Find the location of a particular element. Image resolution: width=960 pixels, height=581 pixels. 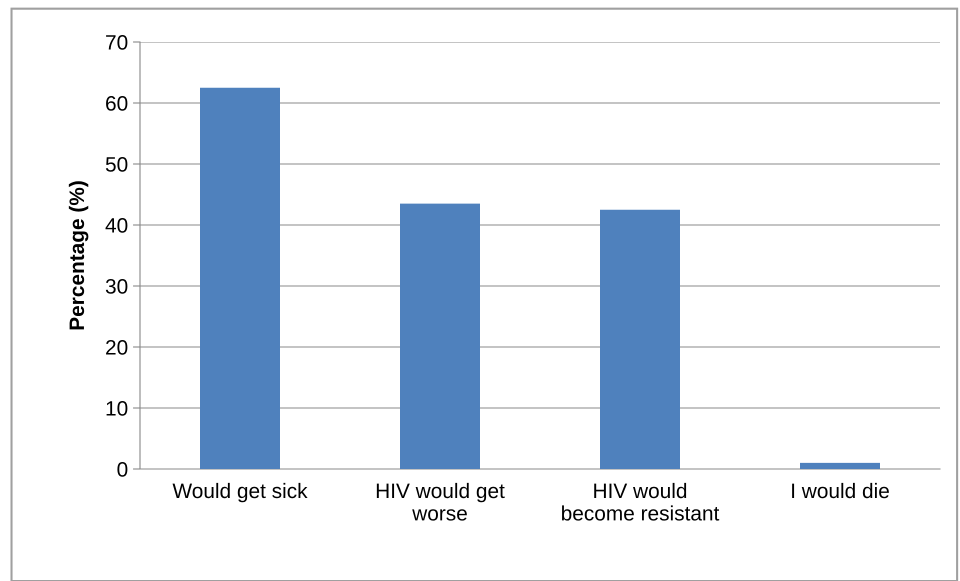

x-tick-label: HIV would get worse is located at coordinates (440, 501).